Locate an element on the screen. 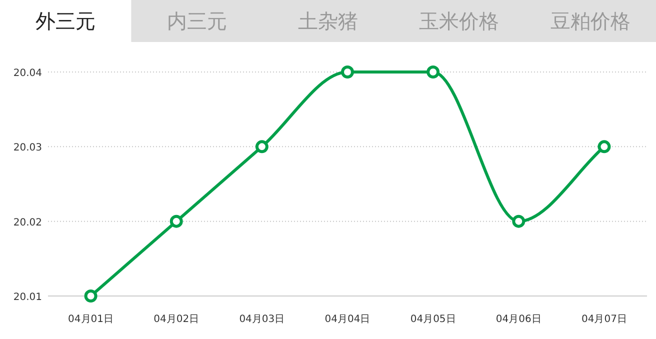 The width and height of the screenshot is (656, 339). x-tick-label: 04月05日 is located at coordinates (433, 319).